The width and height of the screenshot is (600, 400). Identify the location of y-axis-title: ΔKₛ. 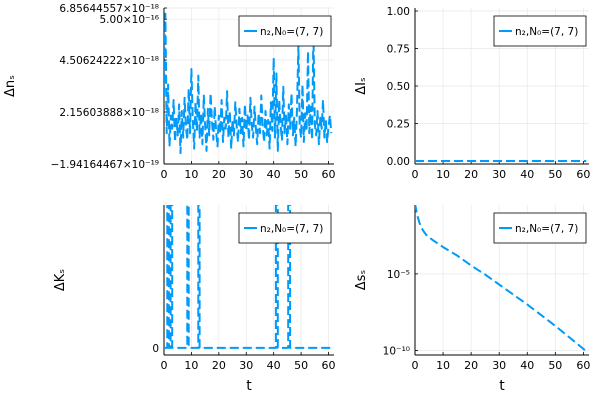
(60, 280).